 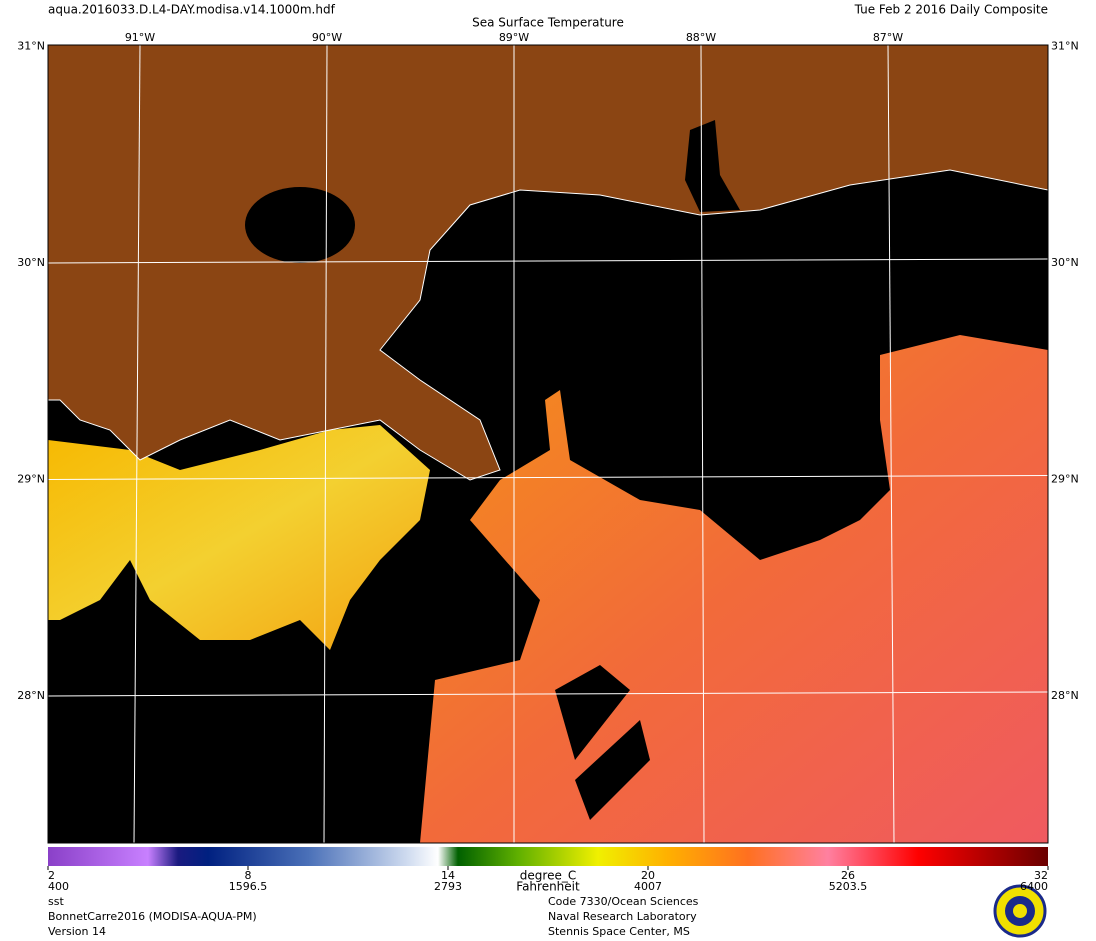 What do you see at coordinates (701, 37) in the screenshot?
I see `lon-label: 88°W` at bounding box center [701, 37].